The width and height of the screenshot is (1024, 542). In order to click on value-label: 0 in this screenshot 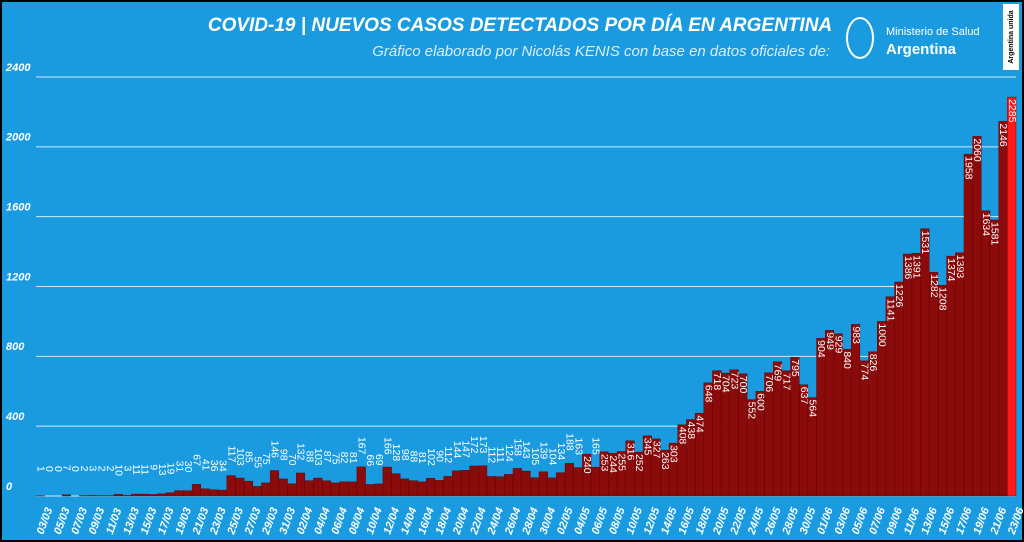, I will do `click(49, 469)`.